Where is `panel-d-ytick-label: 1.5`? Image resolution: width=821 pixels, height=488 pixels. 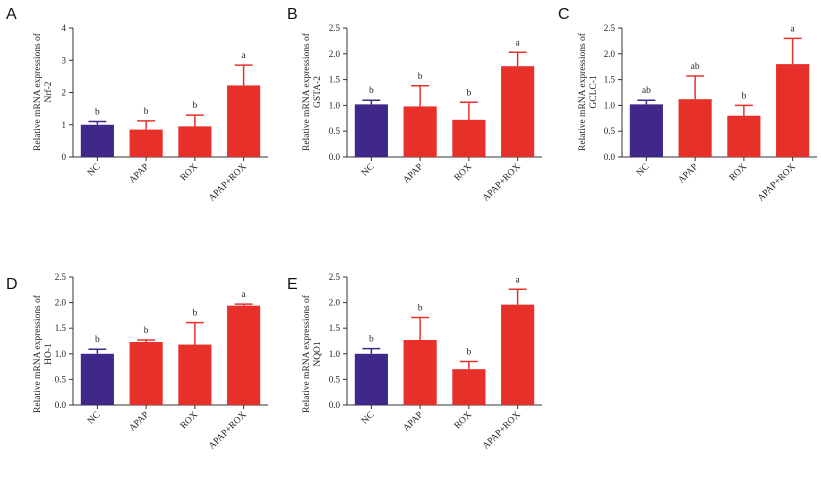 panel-d-ytick-label: 1.5 is located at coordinates (61, 328).